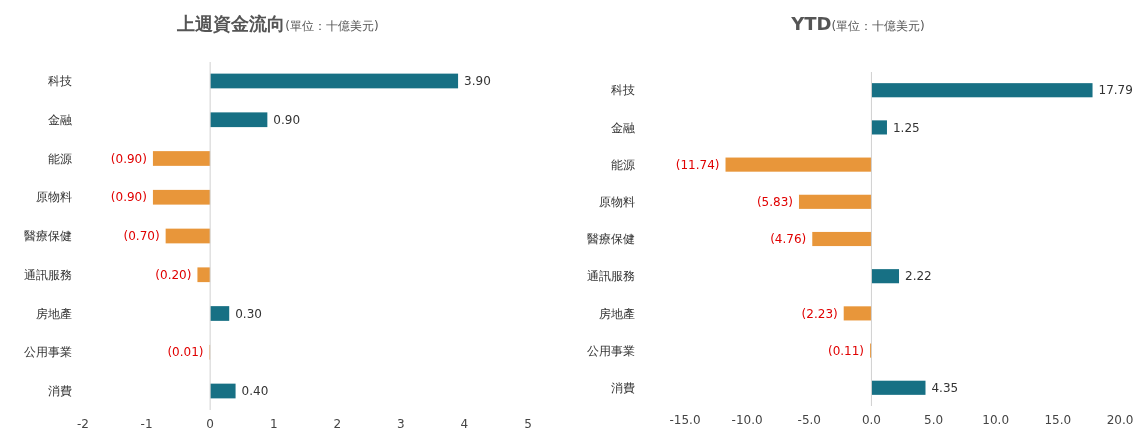 The width and height of the screenshot is (1138, 438). I want to click on data-label: 2.22, so click(918, 276).